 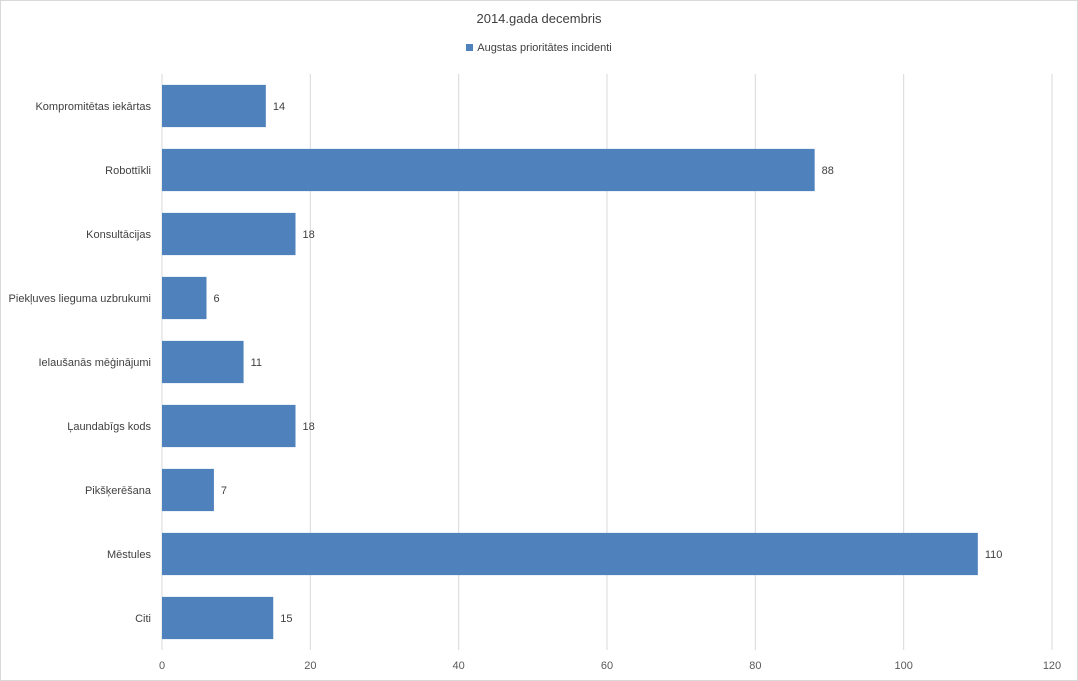 I want to click on x-tick-label: 40, so click(x=459, y=666).